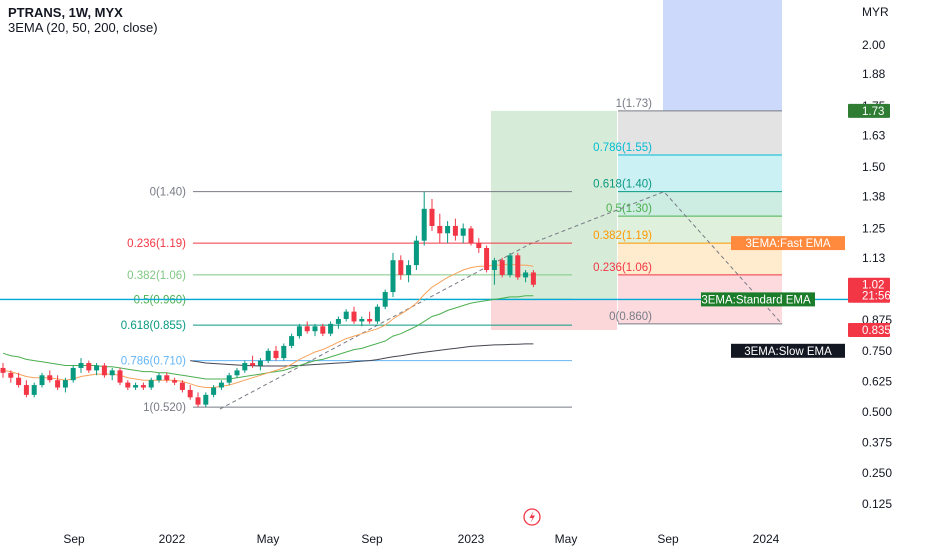  I want to click on price-axis-bg, so click(890, 275).